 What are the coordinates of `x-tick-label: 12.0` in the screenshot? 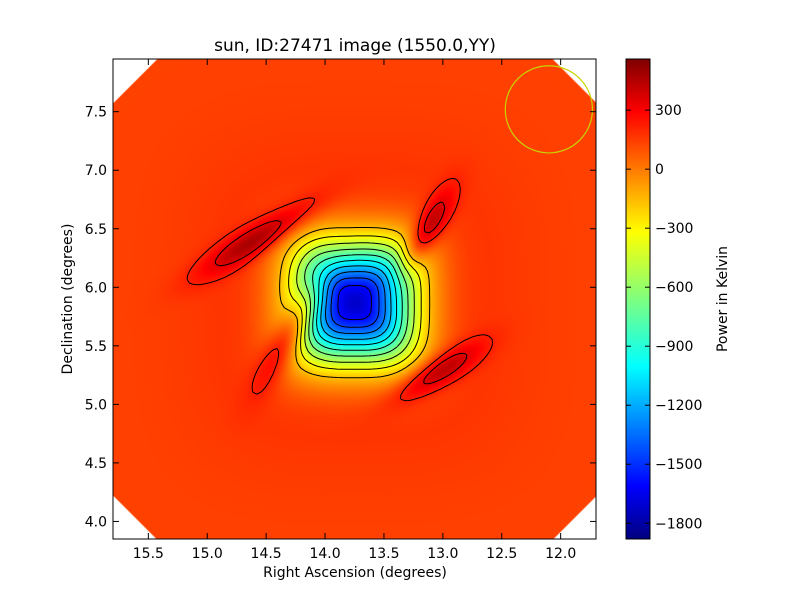 It's located at (560, 554).